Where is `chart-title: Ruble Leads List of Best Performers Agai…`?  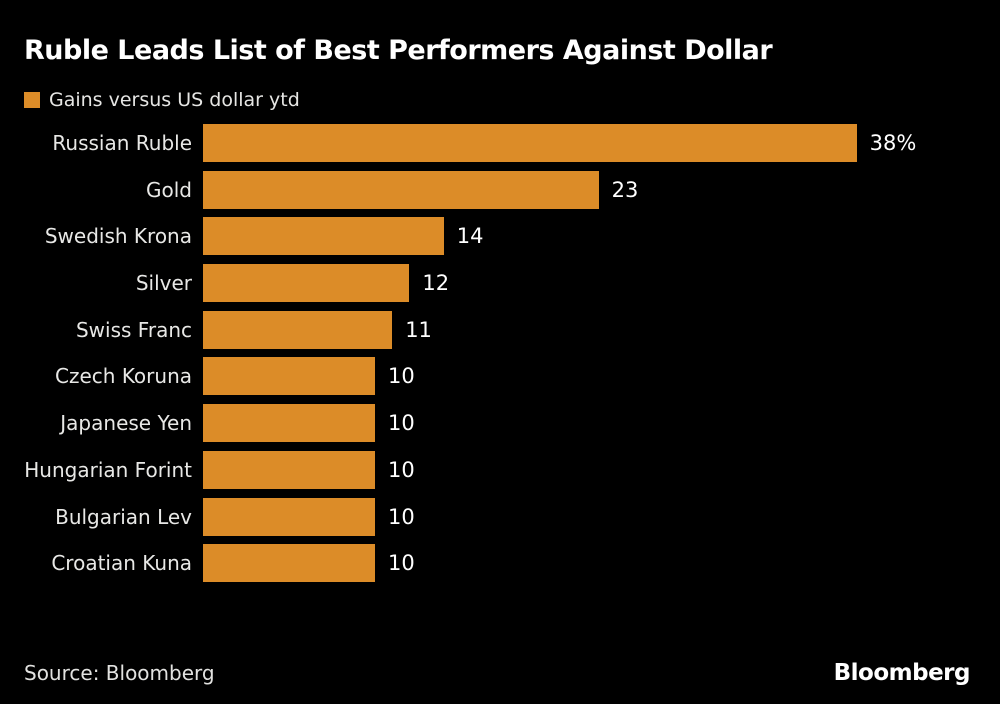 chart-title: Ruble Leads List of Best Performers Agai… is located at coordinates (398, 50).